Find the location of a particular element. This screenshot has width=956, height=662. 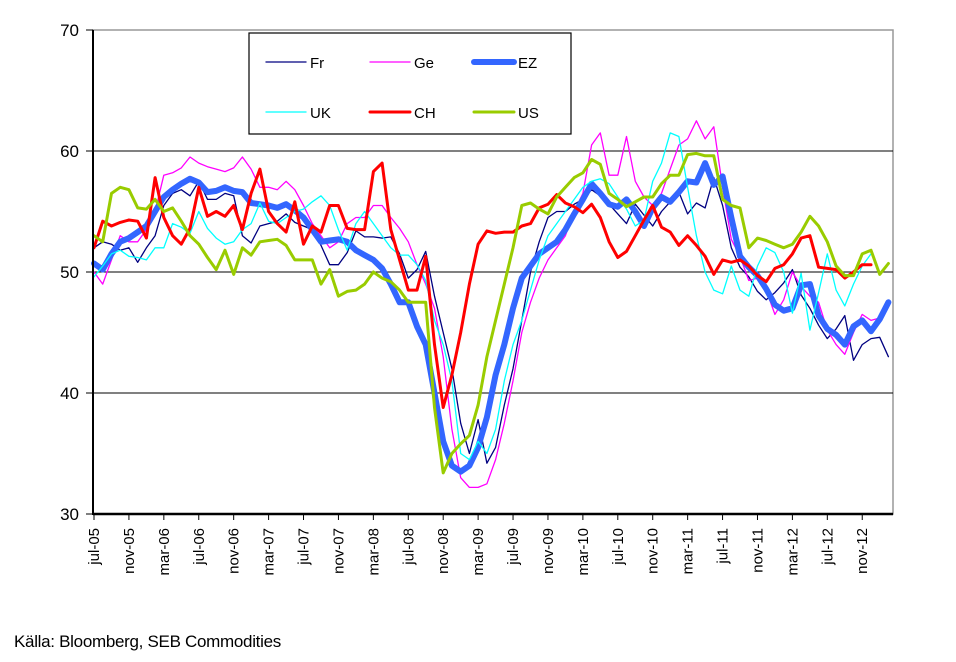

x-tick-label: mar-11 is located at coordinates (688, 551).